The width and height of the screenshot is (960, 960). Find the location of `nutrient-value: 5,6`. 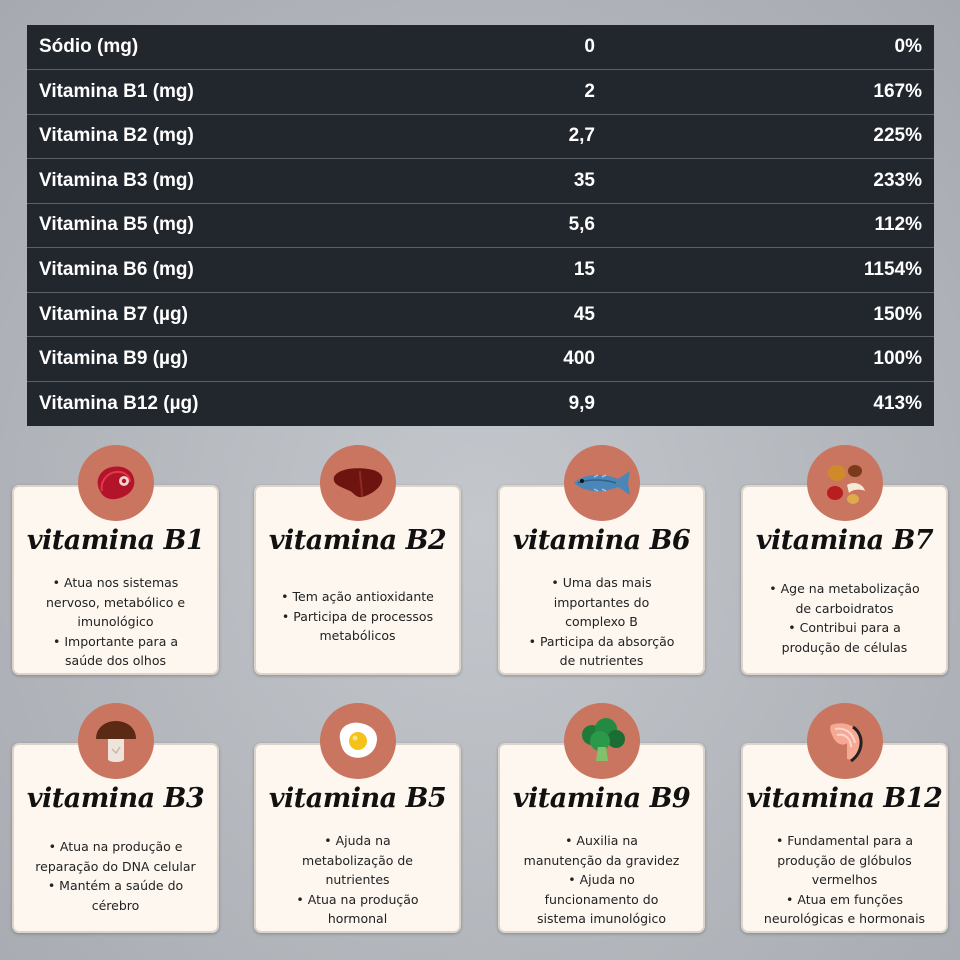

nutrient-value: 5,6 is located at coordinates (581, 225).